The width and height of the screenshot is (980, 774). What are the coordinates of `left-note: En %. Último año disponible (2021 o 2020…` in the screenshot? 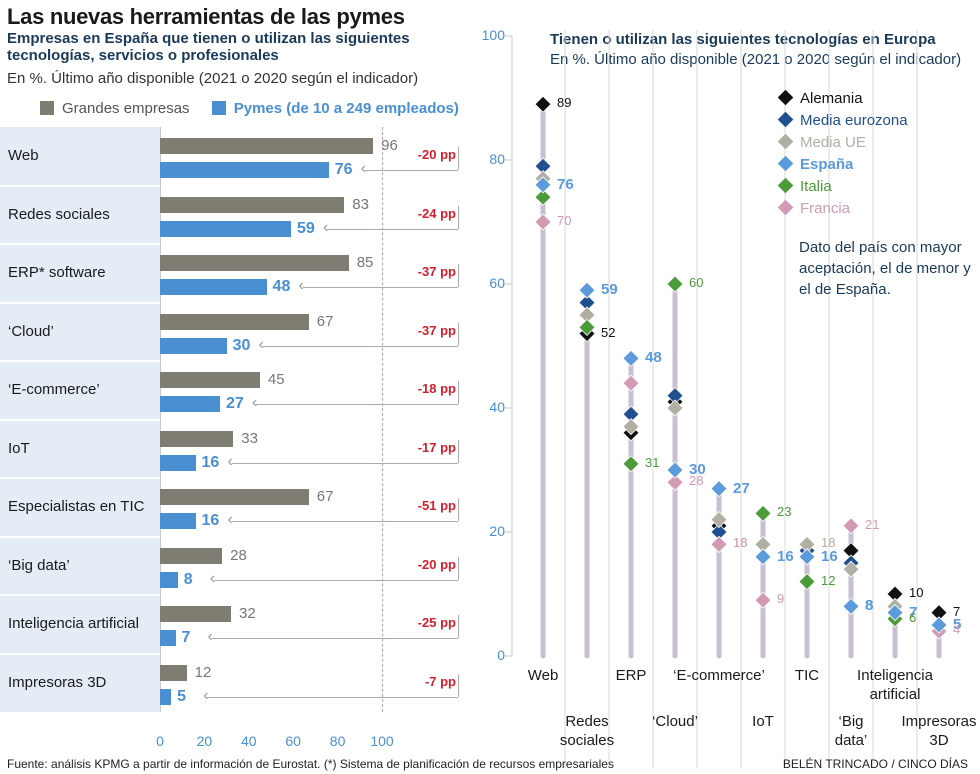 It's located at (213, 78).